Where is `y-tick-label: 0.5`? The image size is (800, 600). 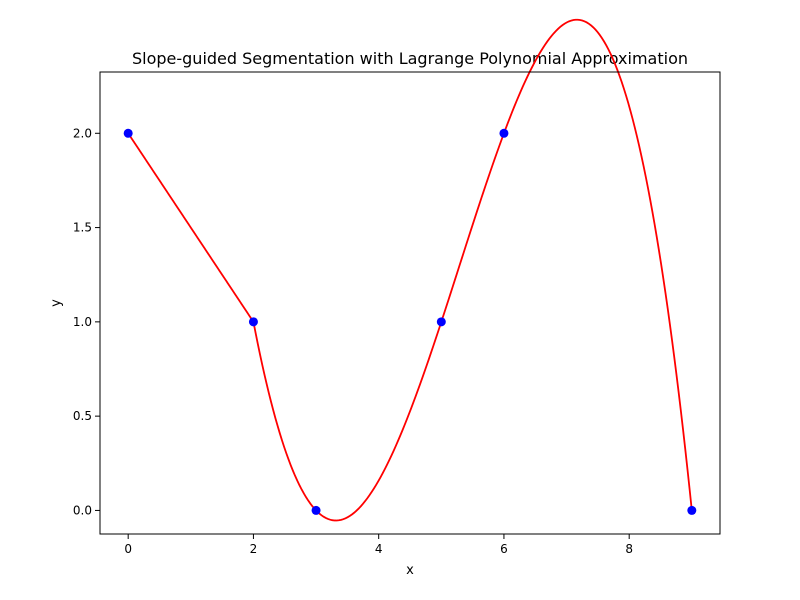
y-tick-label: 0.5 is located at coordinates (82, 416).